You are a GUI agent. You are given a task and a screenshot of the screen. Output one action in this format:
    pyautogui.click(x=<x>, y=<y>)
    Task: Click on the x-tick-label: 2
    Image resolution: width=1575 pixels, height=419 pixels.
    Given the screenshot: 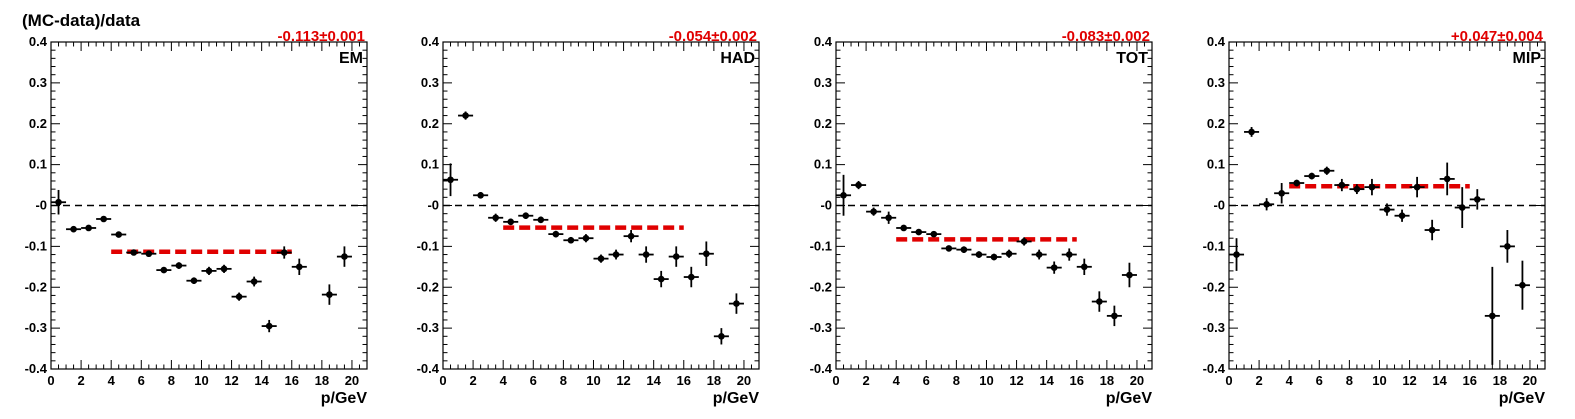 What is the action you would take?
    pyautogui.click(x=1258, y=380)
    